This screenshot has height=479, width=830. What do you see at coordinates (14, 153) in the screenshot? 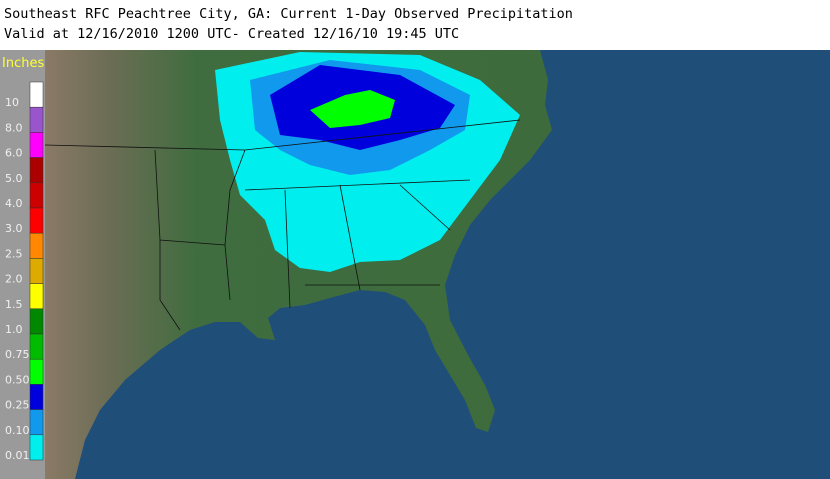
I see `legend-label: 6.0` at bounding box center [14, 153].